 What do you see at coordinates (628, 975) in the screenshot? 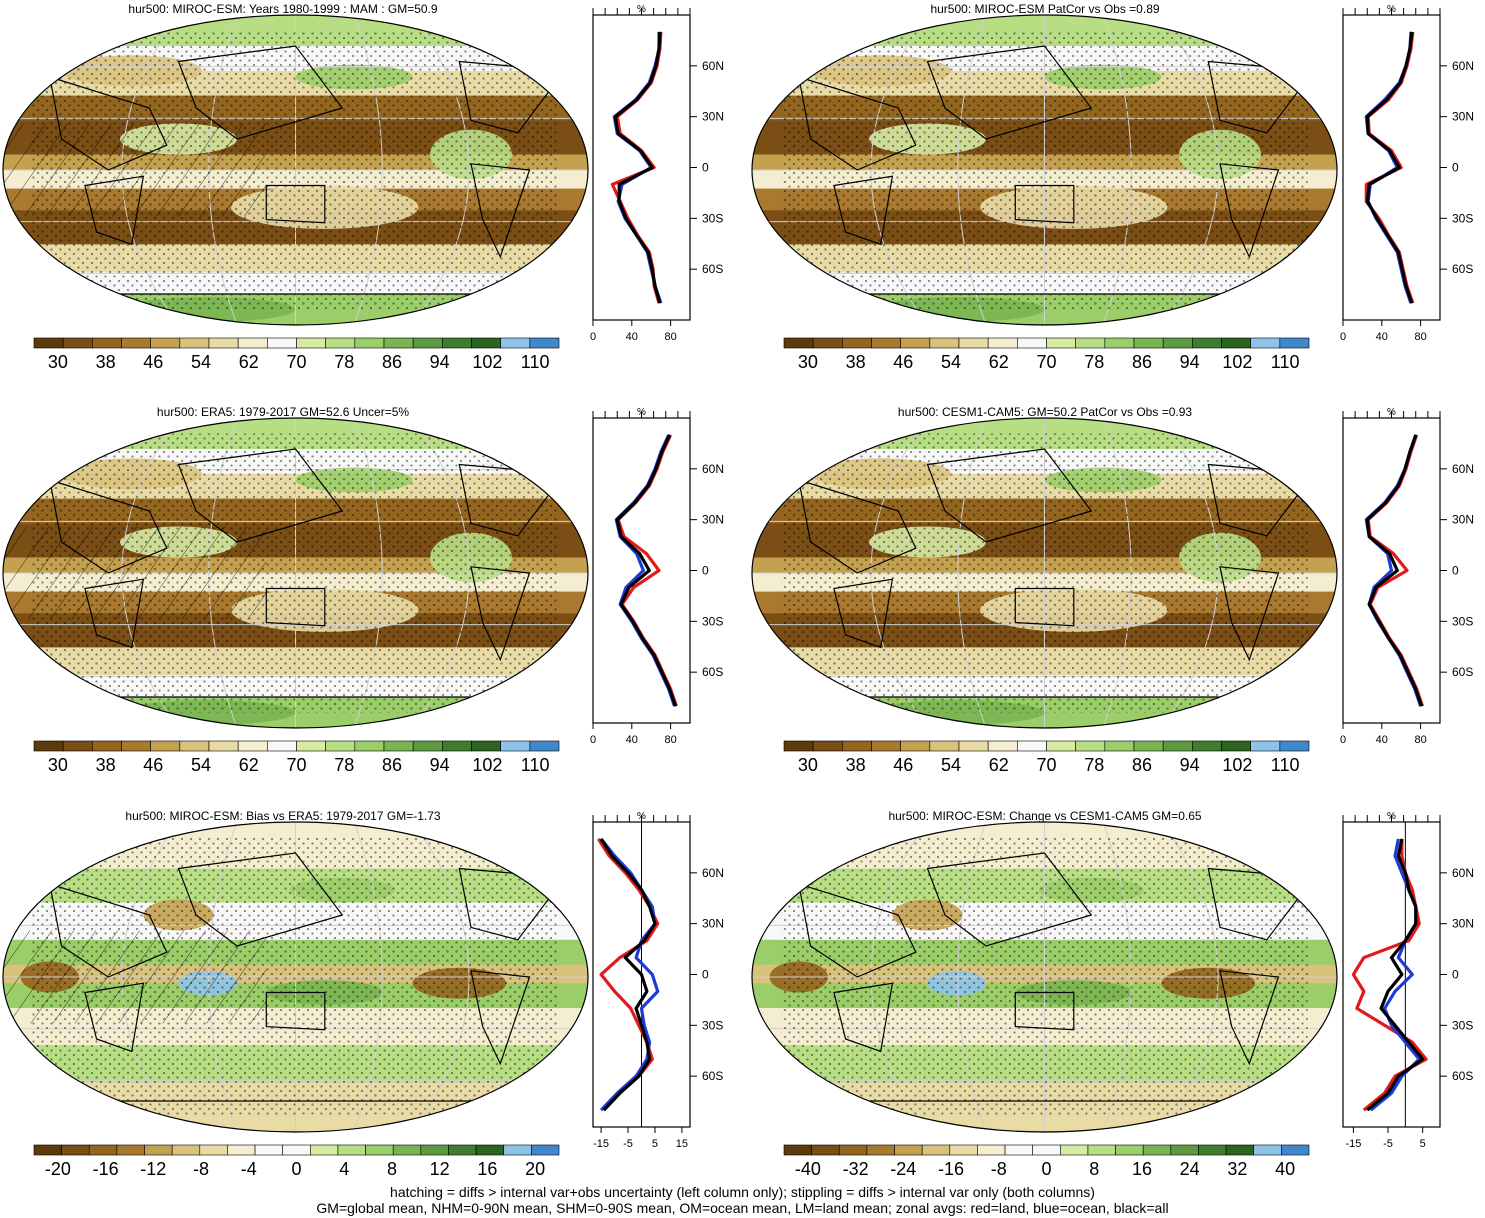
I see `profile-series-land` at bounding box center [628, 975].